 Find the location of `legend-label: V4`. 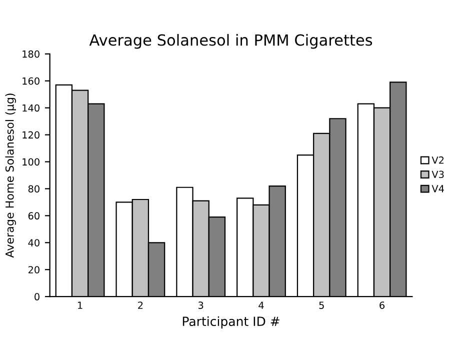

legend-label: V4 is located at coordinates (438, 188).